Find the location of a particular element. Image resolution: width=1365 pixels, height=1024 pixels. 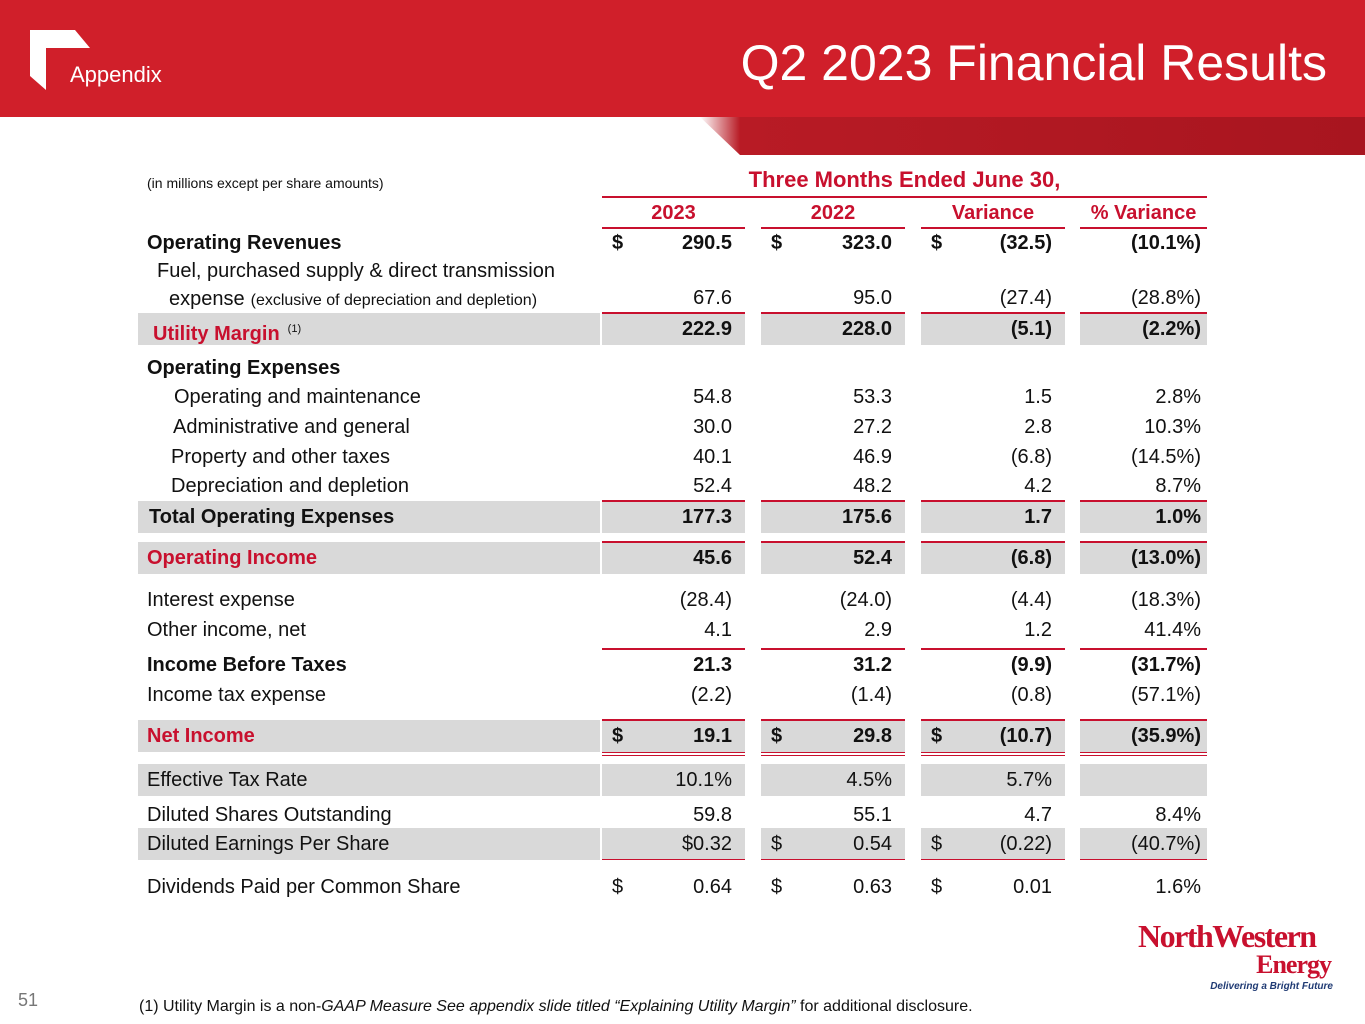

cell-value: 41.4% is located at coordinates (1172, 630).